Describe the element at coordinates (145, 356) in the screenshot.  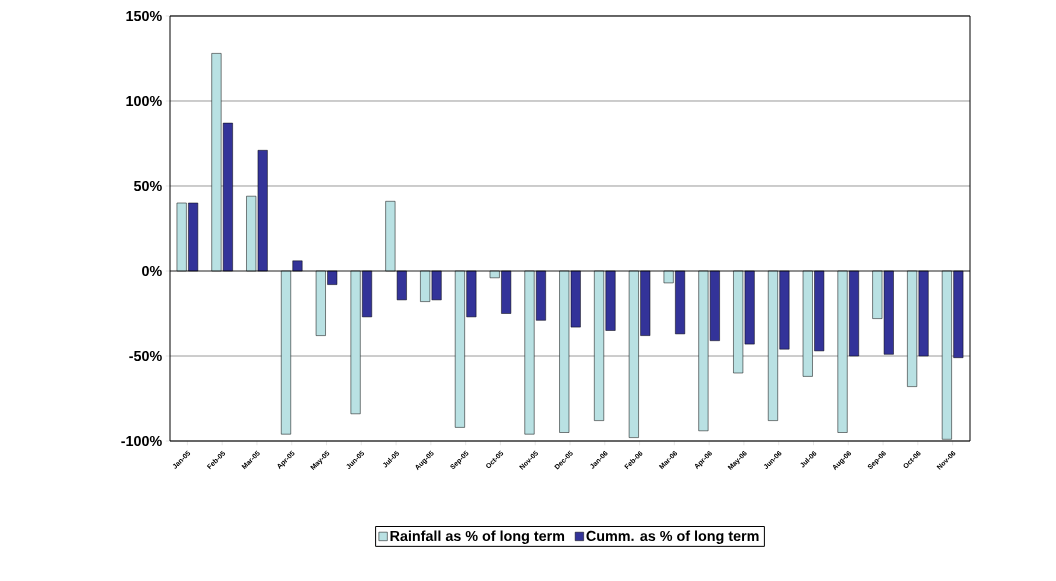
I see `y-tick-label: -50%` at that location.